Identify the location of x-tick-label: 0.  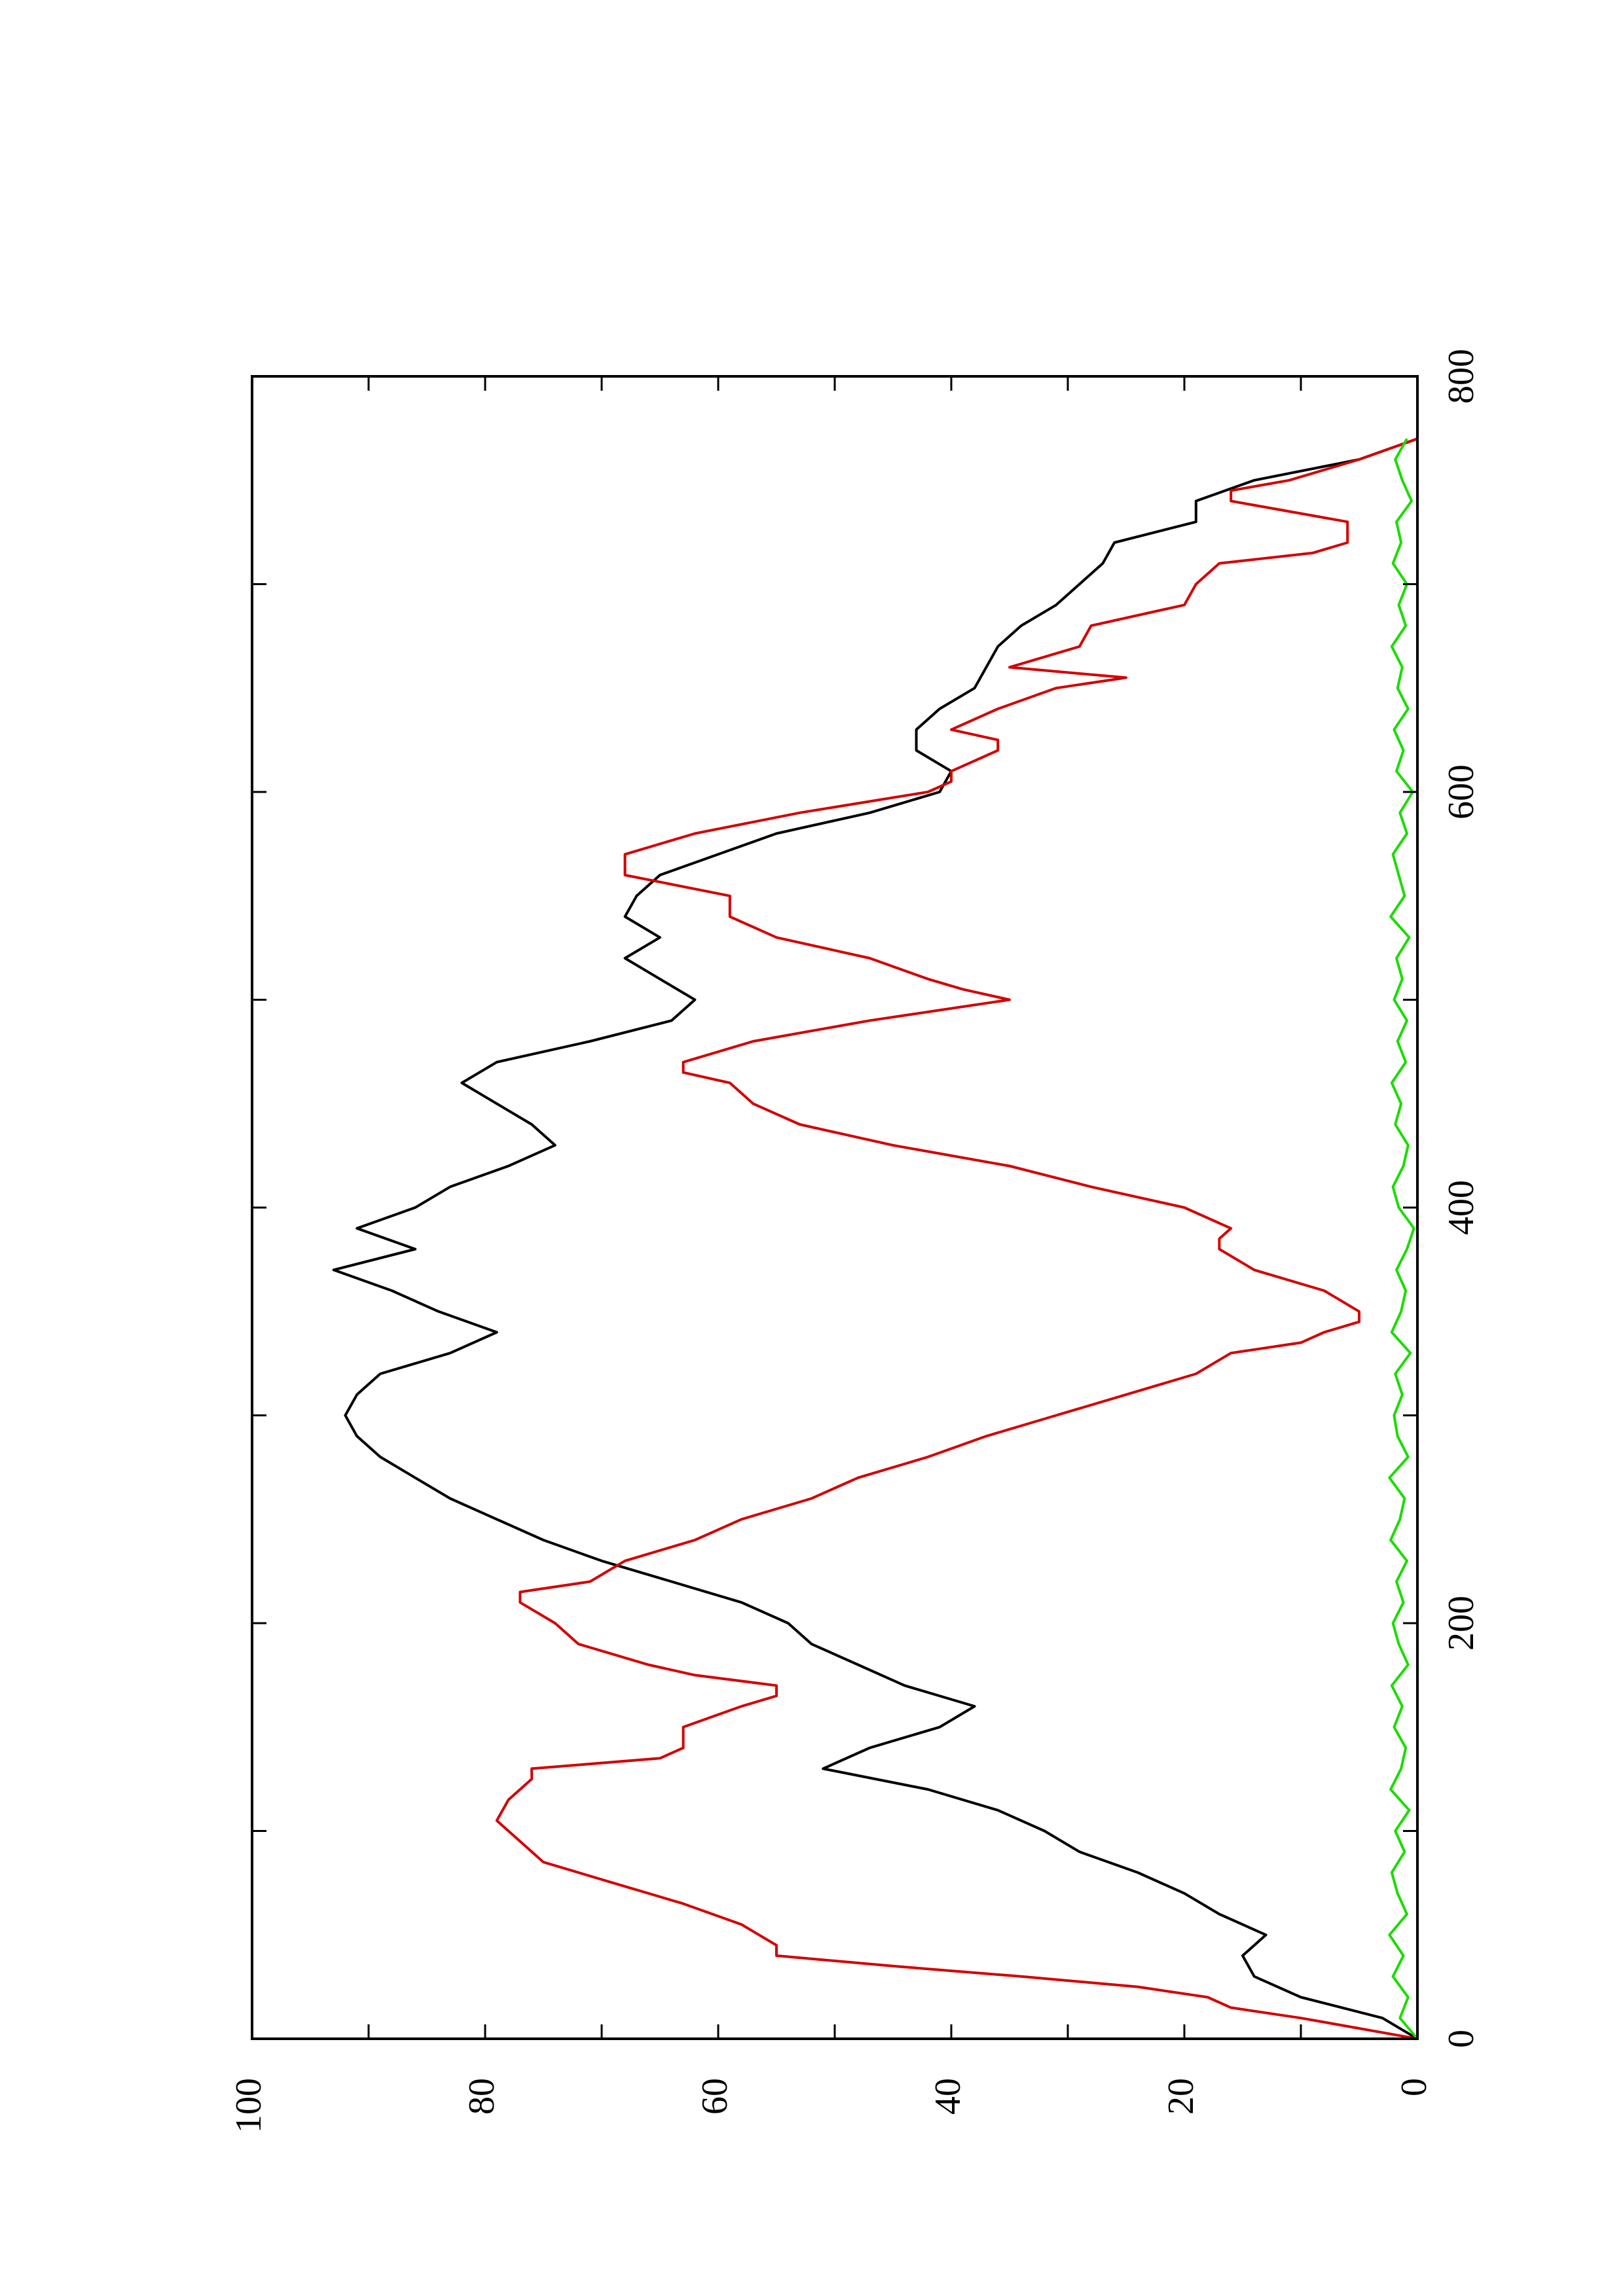
(1461, 2039).